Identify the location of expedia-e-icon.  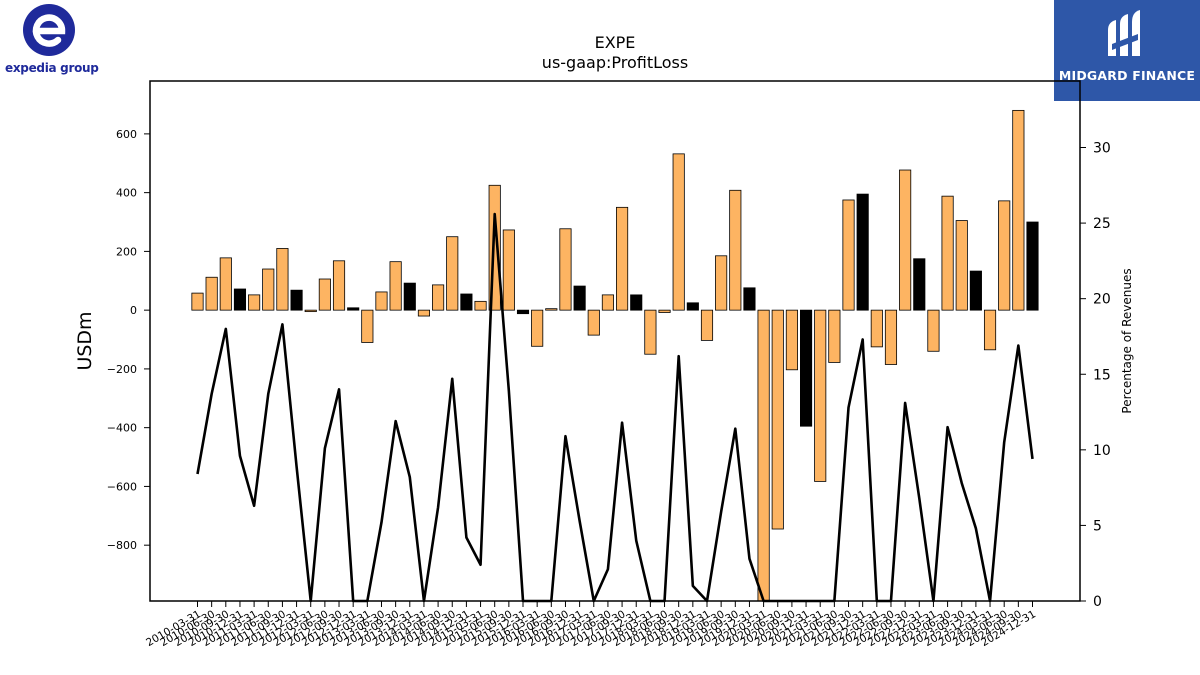
(49, 30).